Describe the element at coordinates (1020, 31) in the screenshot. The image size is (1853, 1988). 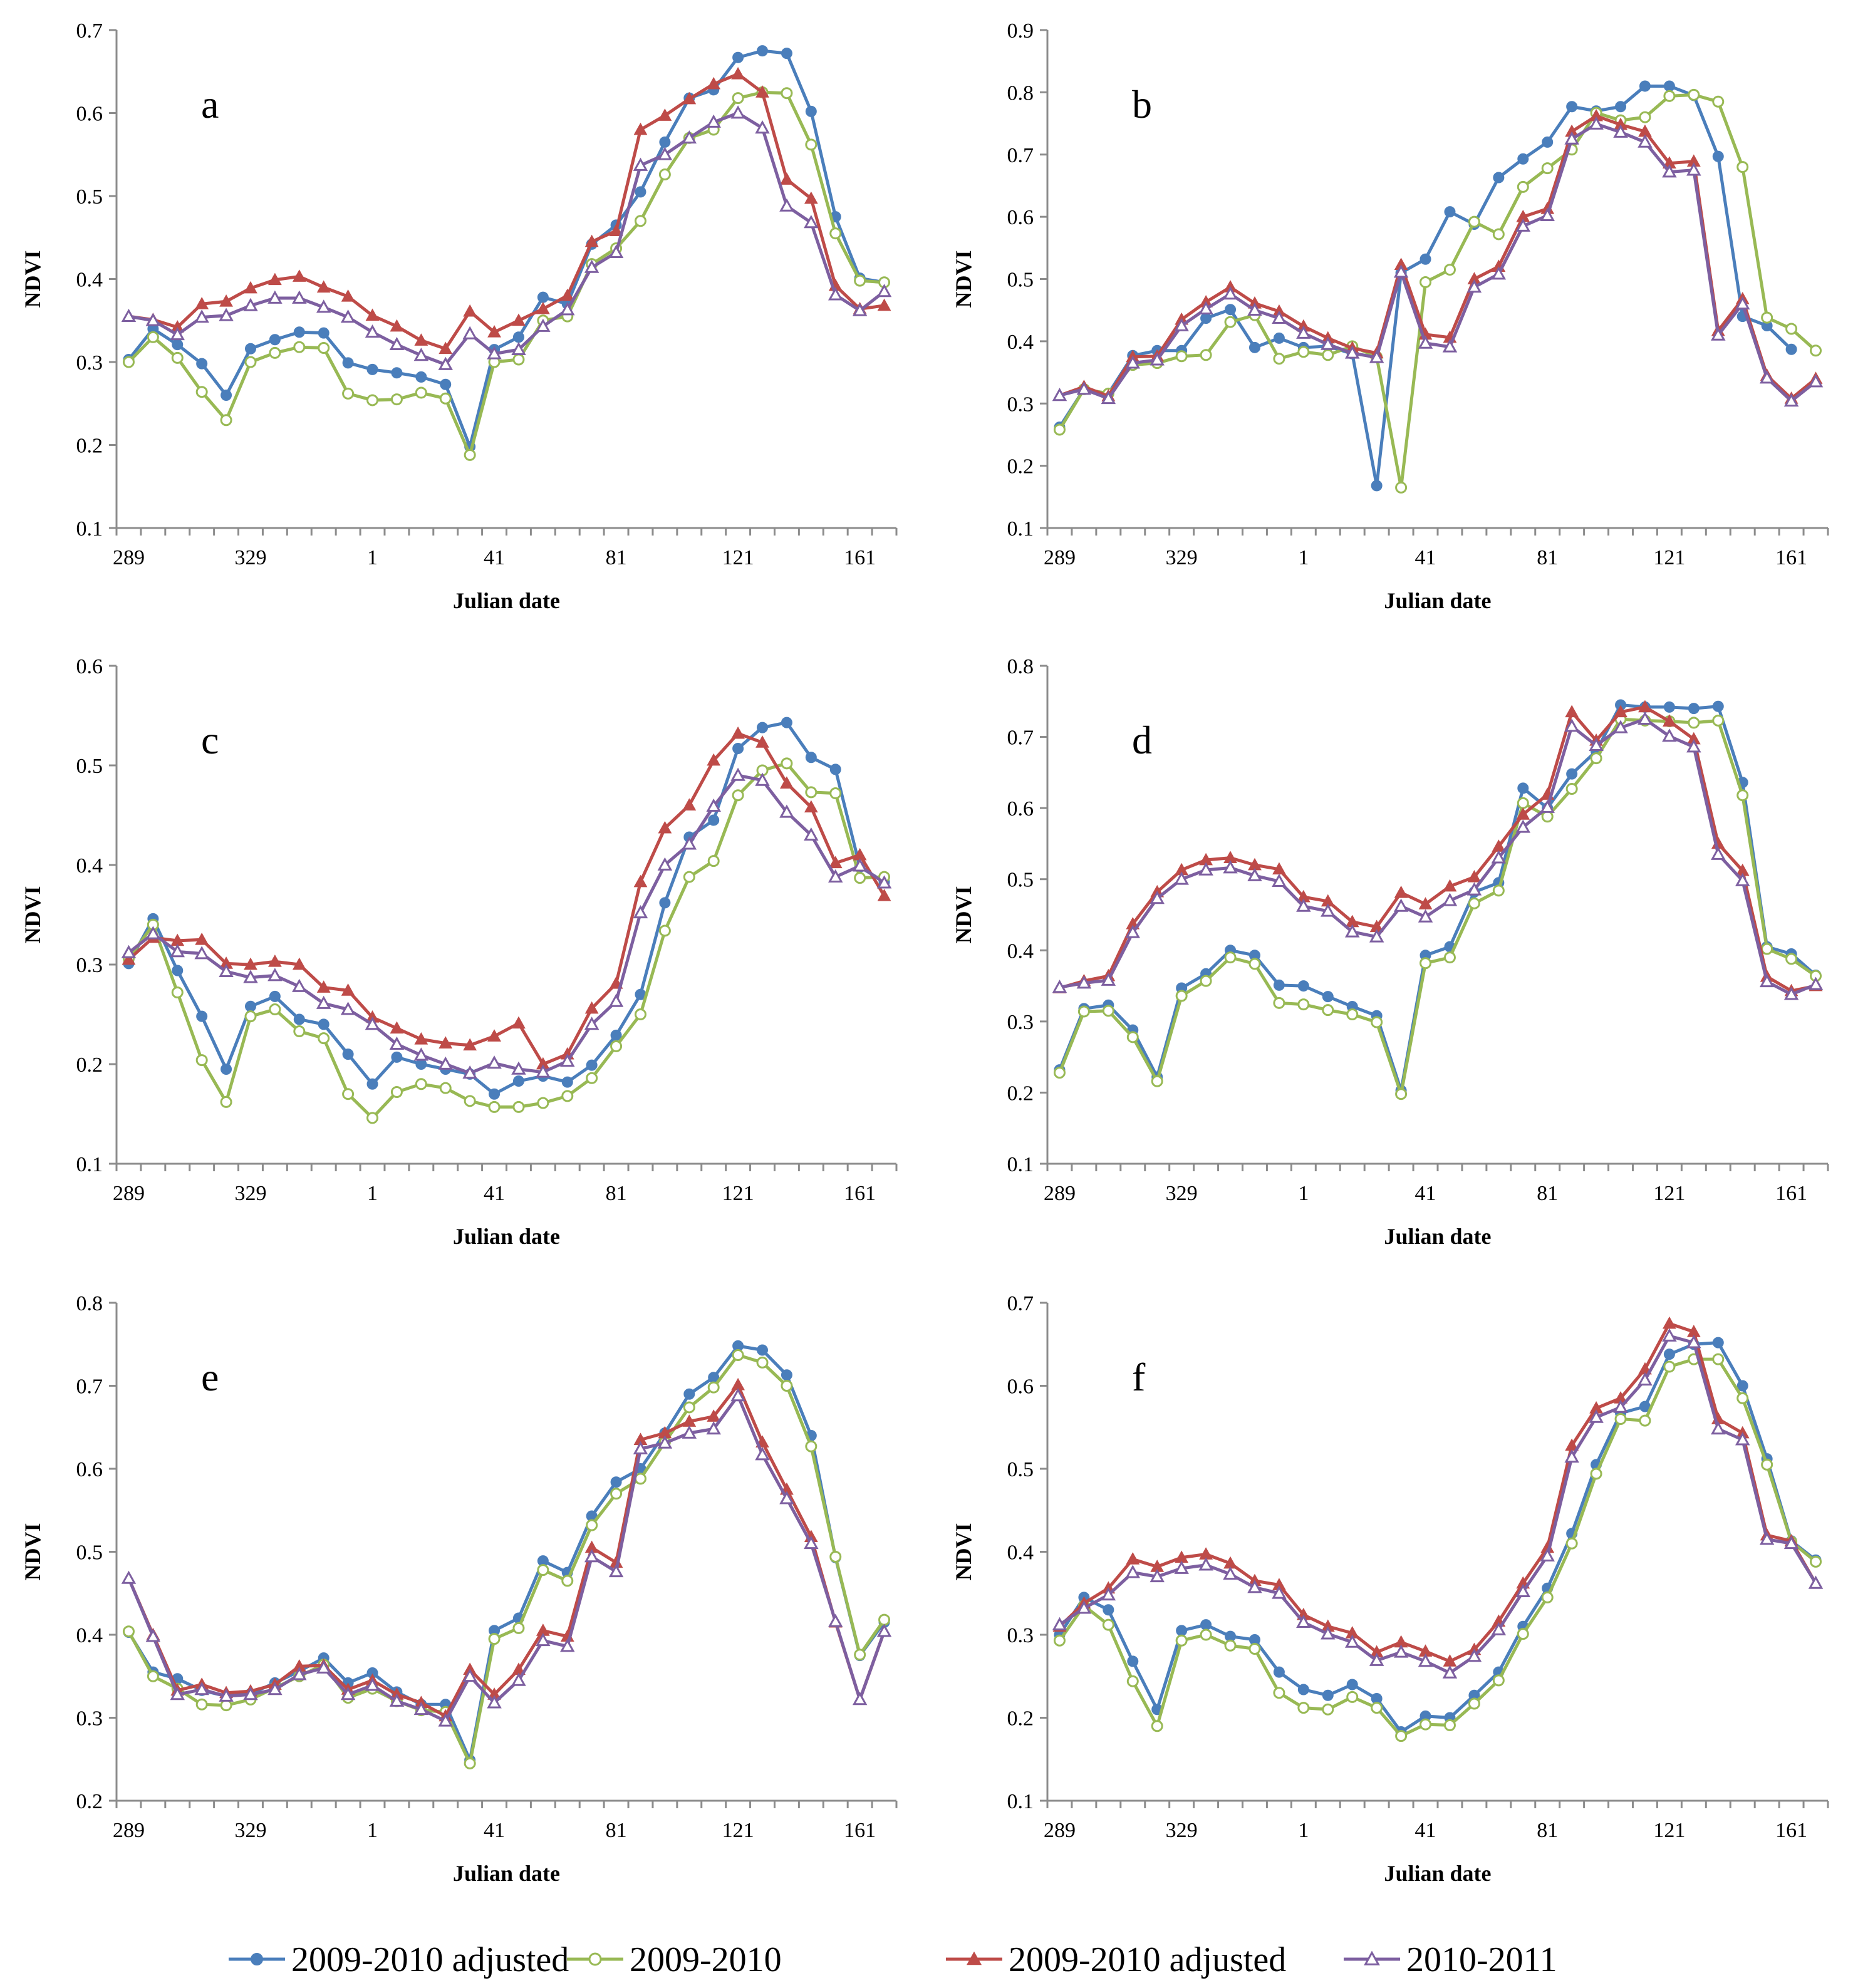
I see `y-tick-label: 0.9` at that location.